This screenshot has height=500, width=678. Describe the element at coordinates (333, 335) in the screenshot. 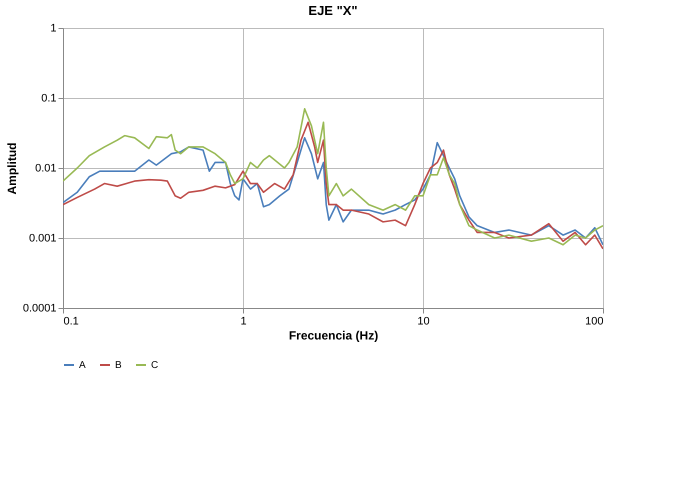

I see `x-axis-title: Frecuencia (Hz)` at that location.